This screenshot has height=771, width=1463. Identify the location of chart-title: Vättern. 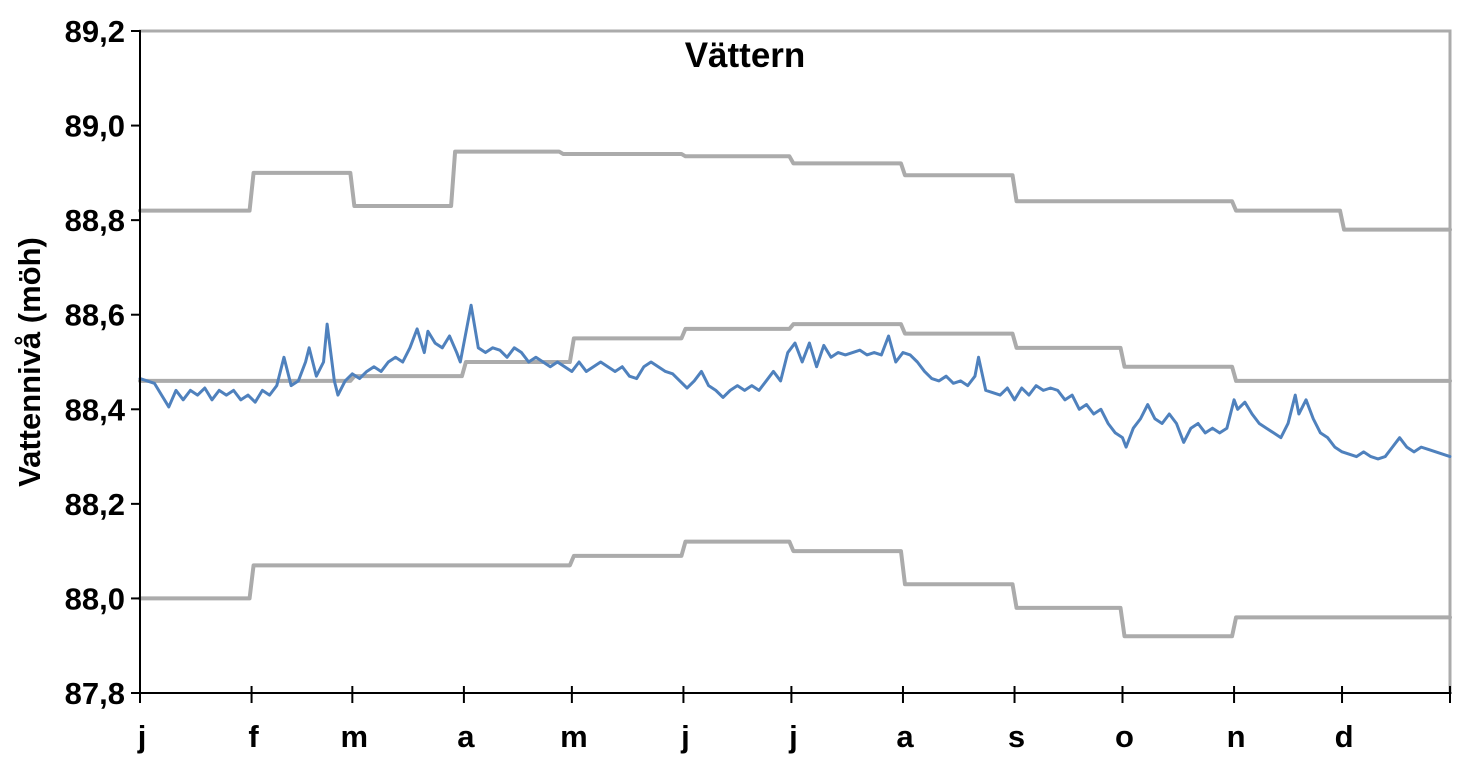
(745, 55).